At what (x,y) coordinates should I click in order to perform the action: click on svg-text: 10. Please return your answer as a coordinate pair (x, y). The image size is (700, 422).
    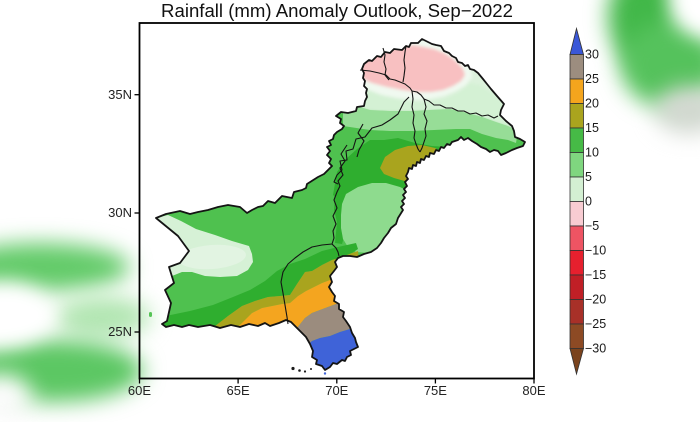
    Looking at the image, I should click on (592, 153).